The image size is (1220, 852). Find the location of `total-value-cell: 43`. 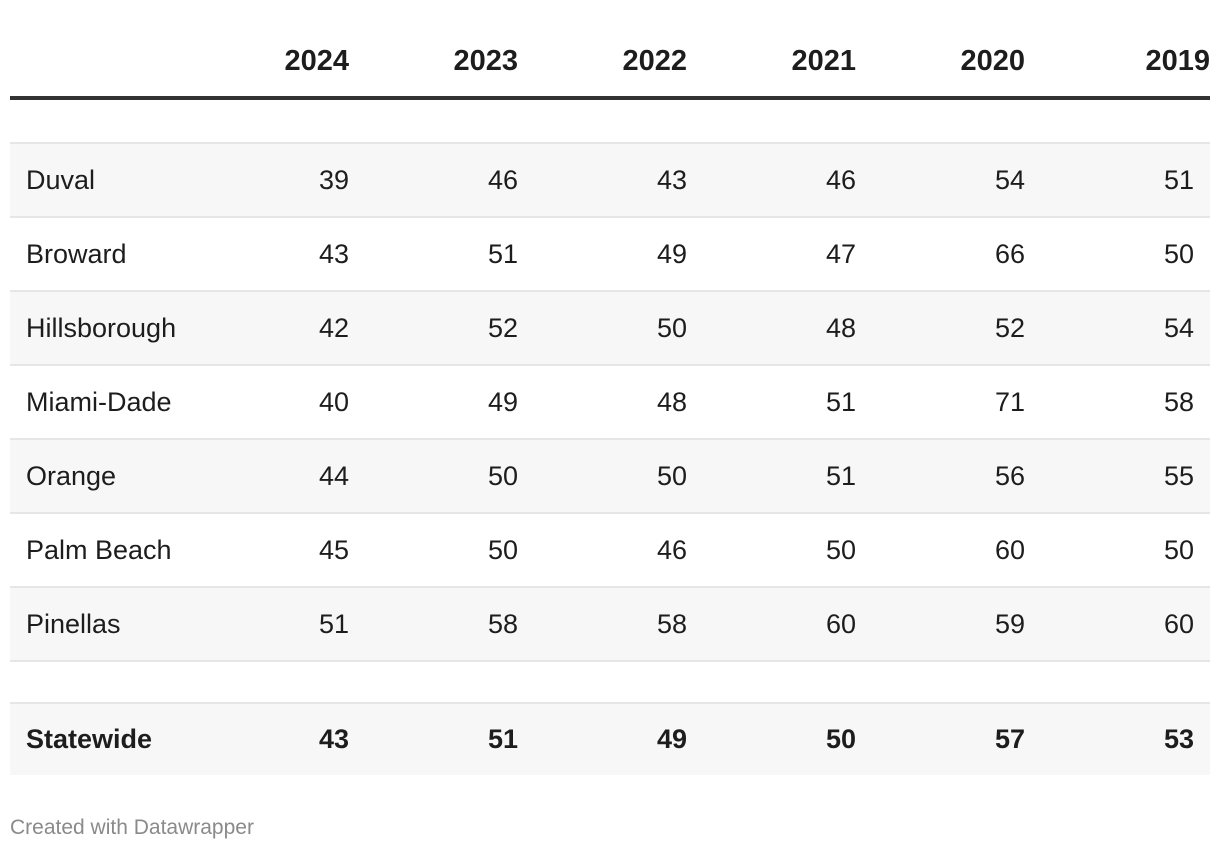

total-value-cell: 43 is located at coordinates (280, 739).